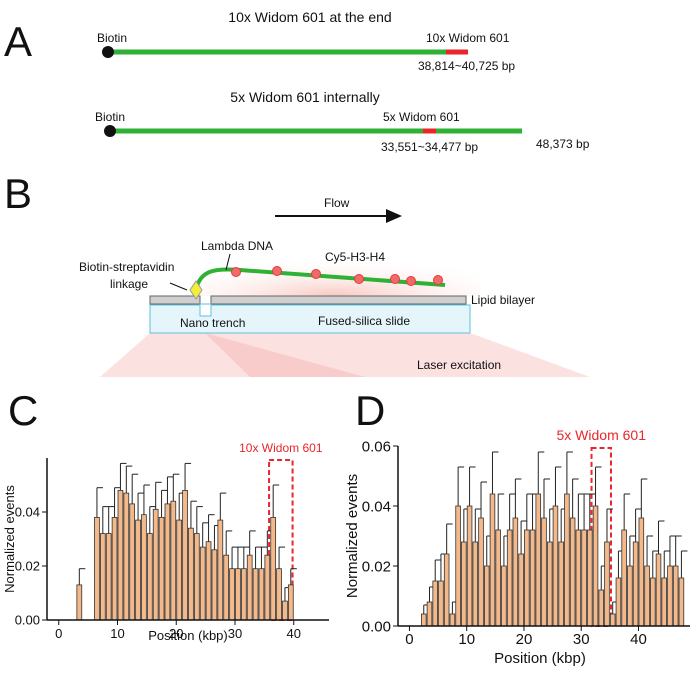 This screenshot has width=697, height=675. Describe the element at coordinates (503, 300) in the screenshot. I see `lipid-label: Lipid bilayer` at that location.